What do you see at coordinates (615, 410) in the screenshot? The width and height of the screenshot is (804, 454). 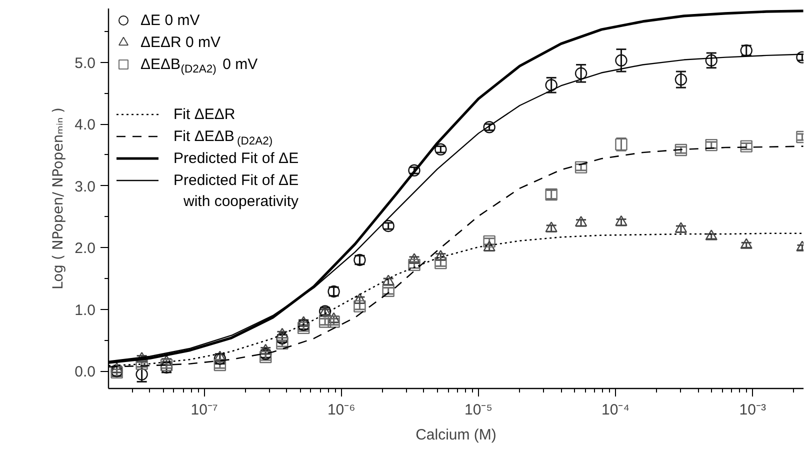 I see `x-tick-label: 10⁻⁴` at bounding box center [615, 410].